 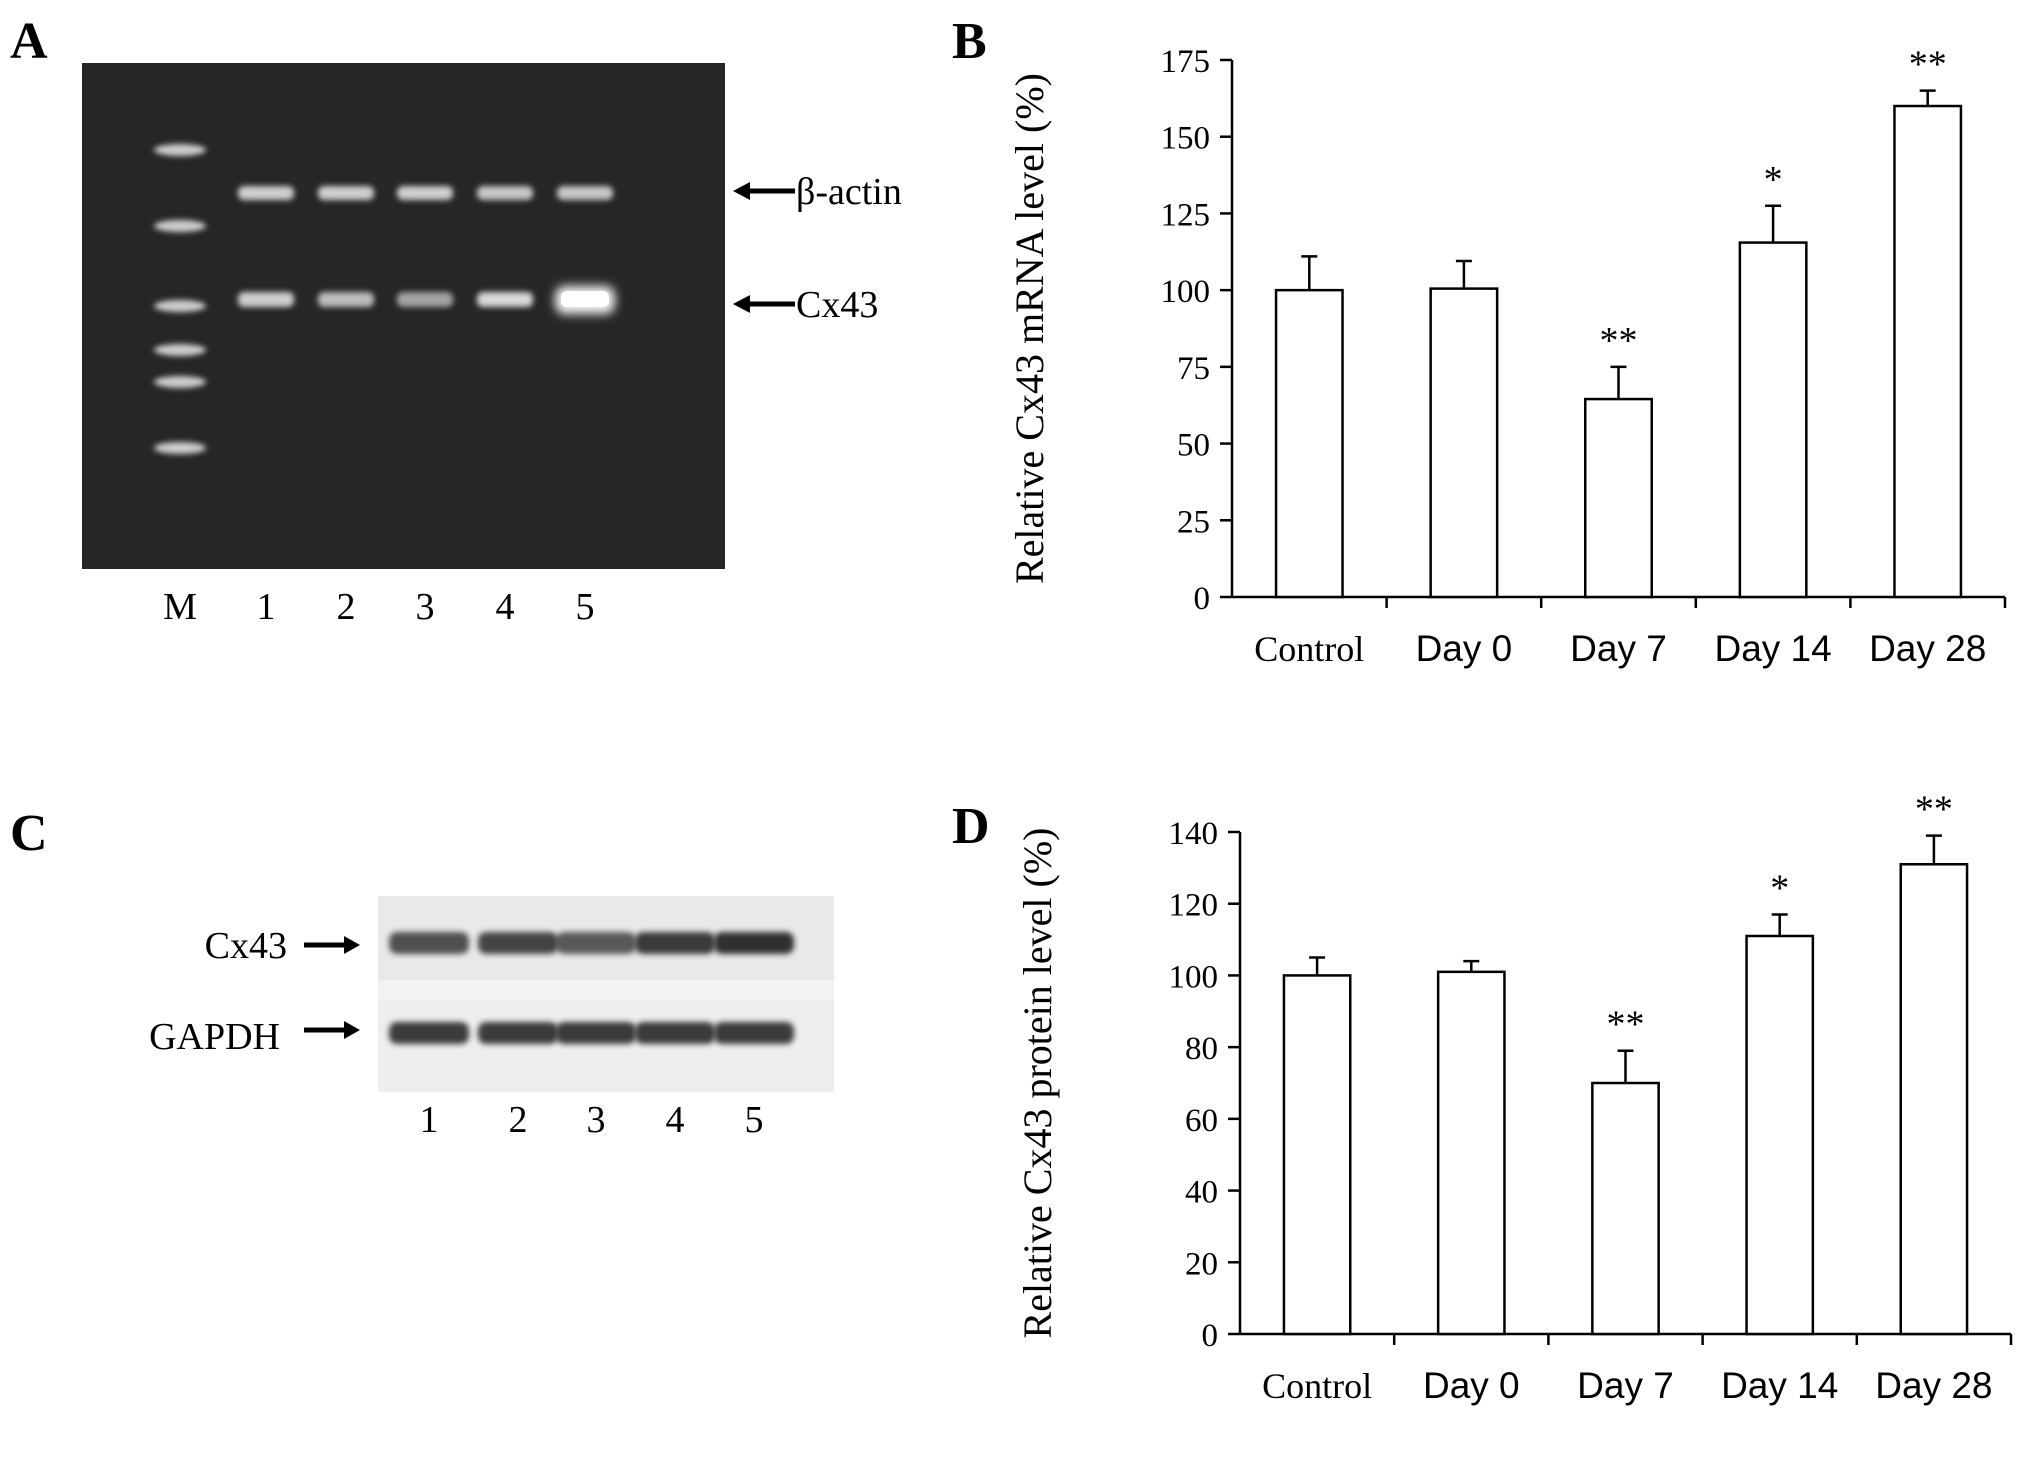 I want to click on y-tick-label: 125, so click(x=1186, y=215).